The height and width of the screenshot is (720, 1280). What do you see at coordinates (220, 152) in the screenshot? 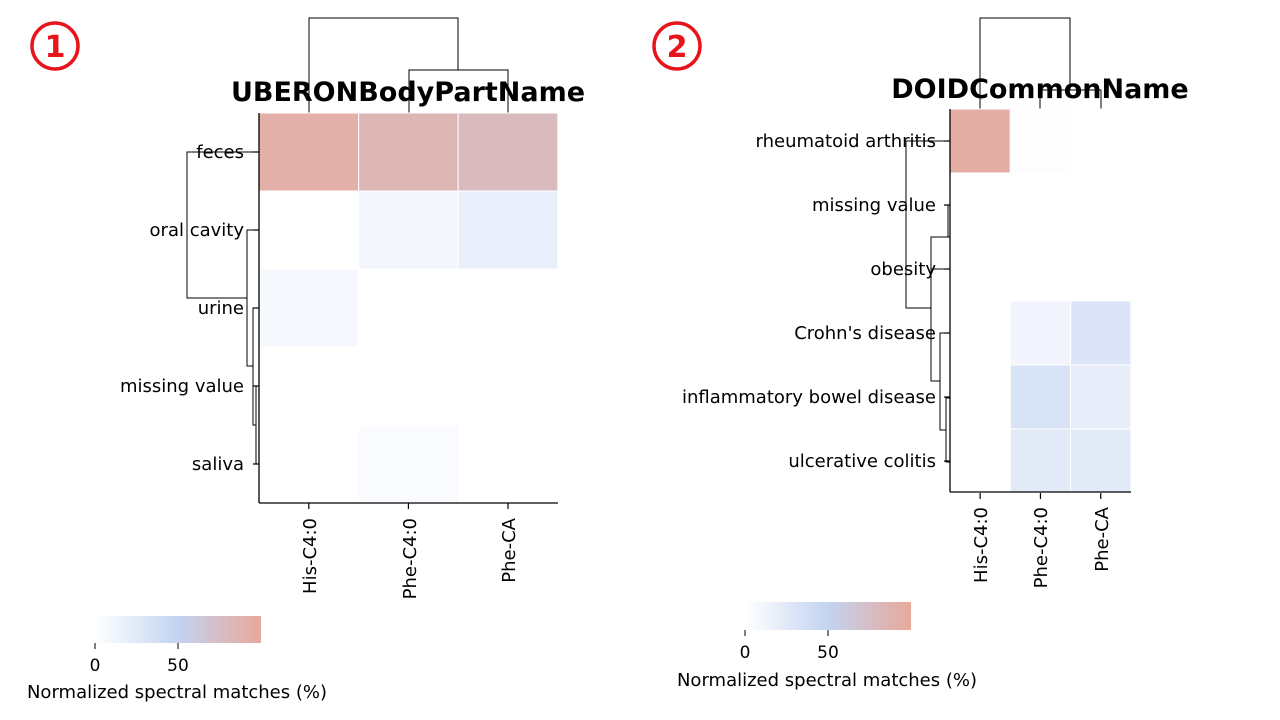
I see `row-label: feces` at bounding box center [220, 152].